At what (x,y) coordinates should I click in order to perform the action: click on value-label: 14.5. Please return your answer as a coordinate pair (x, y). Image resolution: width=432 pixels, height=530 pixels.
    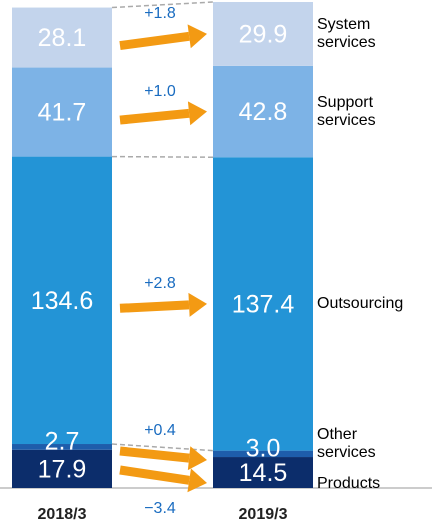
    Looking at the image, I should click on (263, 473).